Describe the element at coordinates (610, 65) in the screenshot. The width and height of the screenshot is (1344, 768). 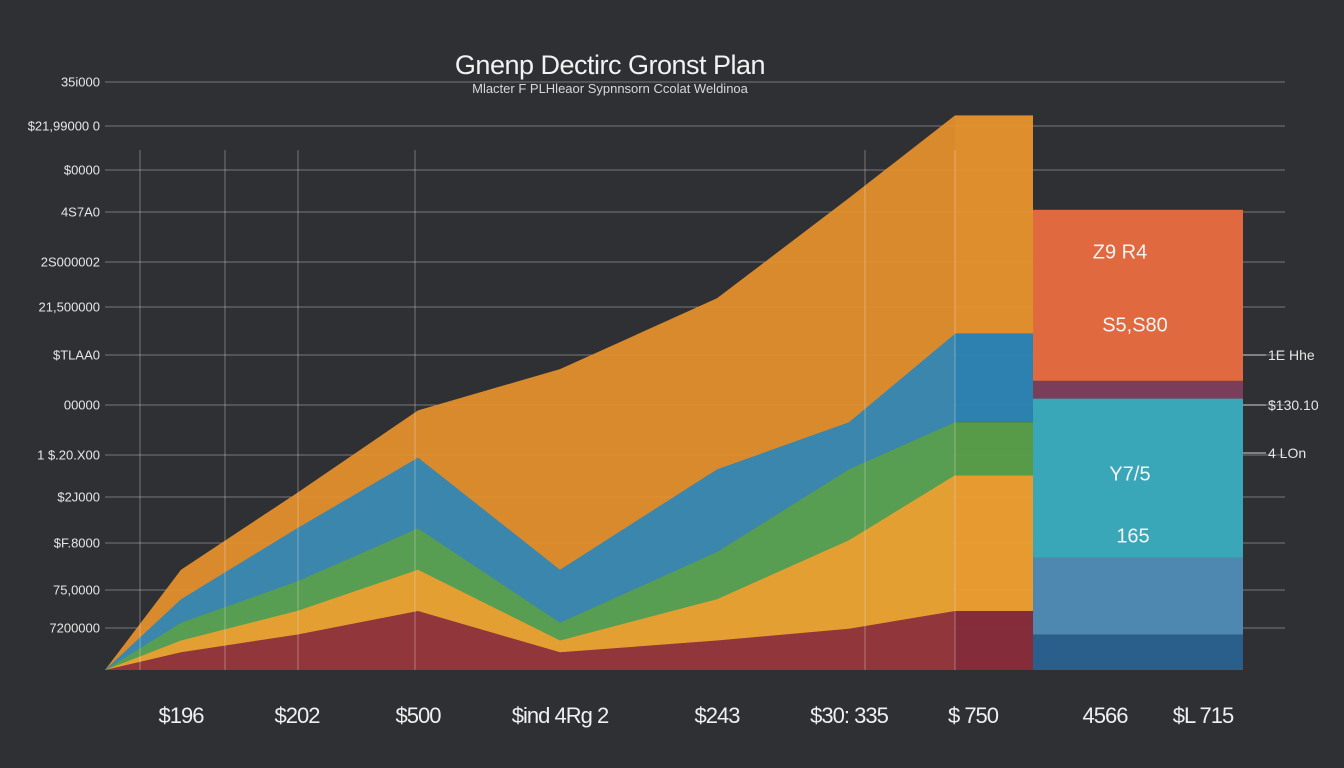
I see `chart-title: Gnenp Dectirc Gronst Plan` at that location.